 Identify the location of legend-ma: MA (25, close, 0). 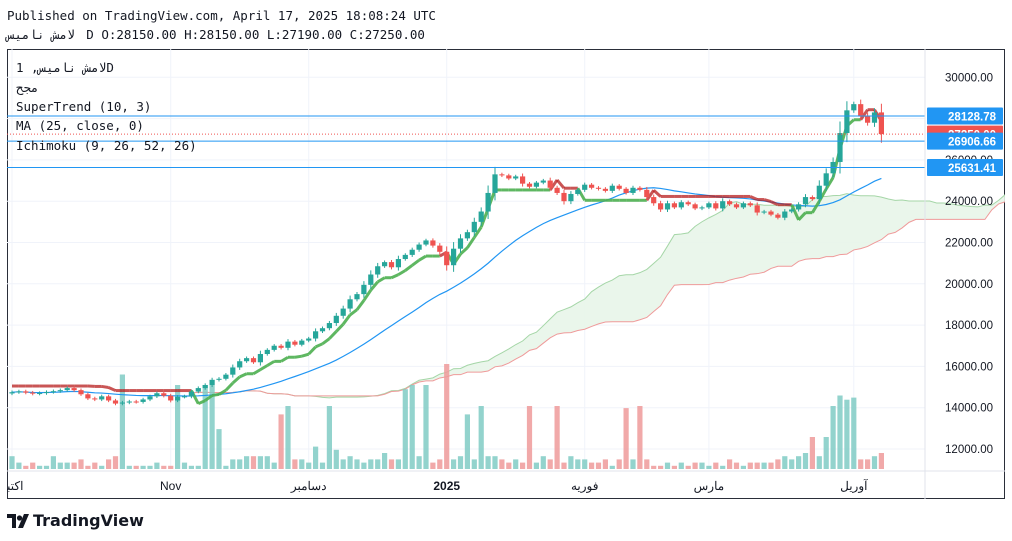
(80, 125).